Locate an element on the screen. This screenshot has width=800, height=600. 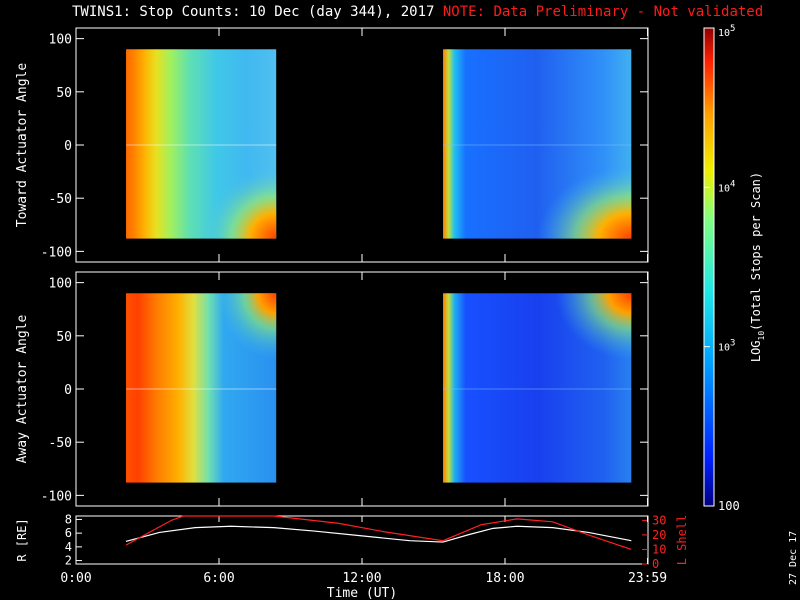
x-tick-label: 12:00 is located at coordinates (361, 578).